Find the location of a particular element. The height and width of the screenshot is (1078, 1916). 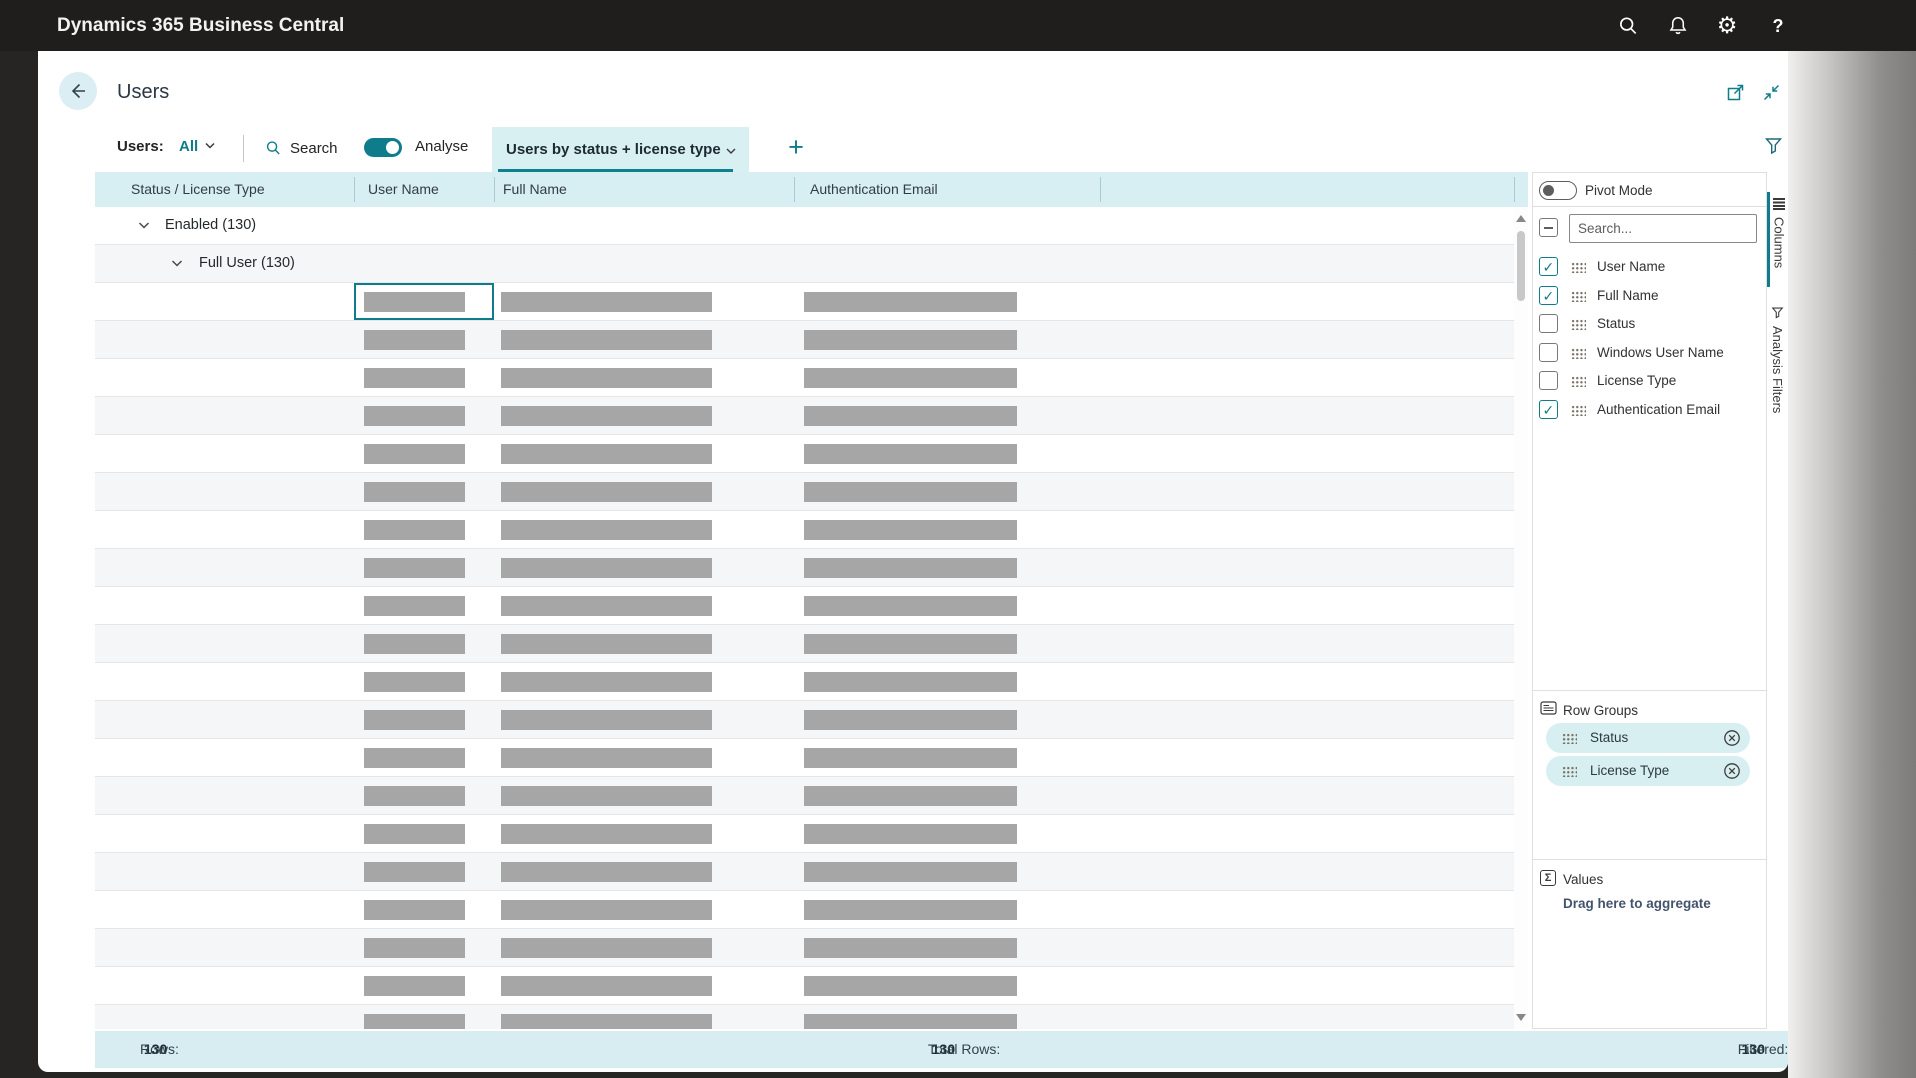

pivot-mode-toggle is located at coordinates (1558, 190).